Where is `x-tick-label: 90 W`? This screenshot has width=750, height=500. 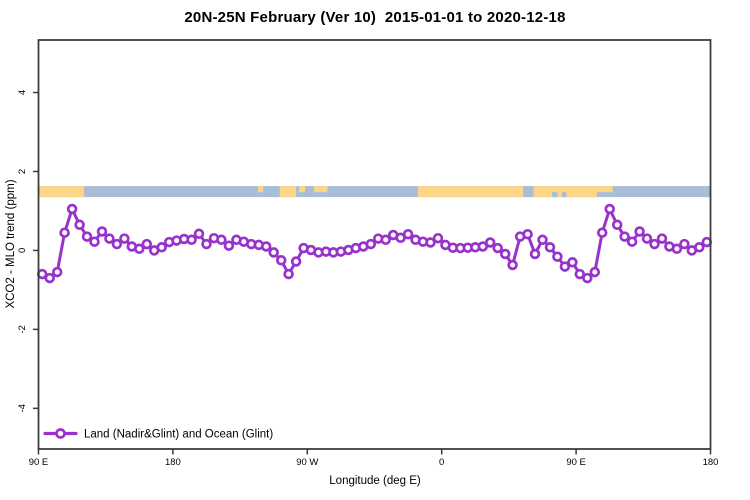 x-tick-label: 90 W is located at coordinates (307, 462).